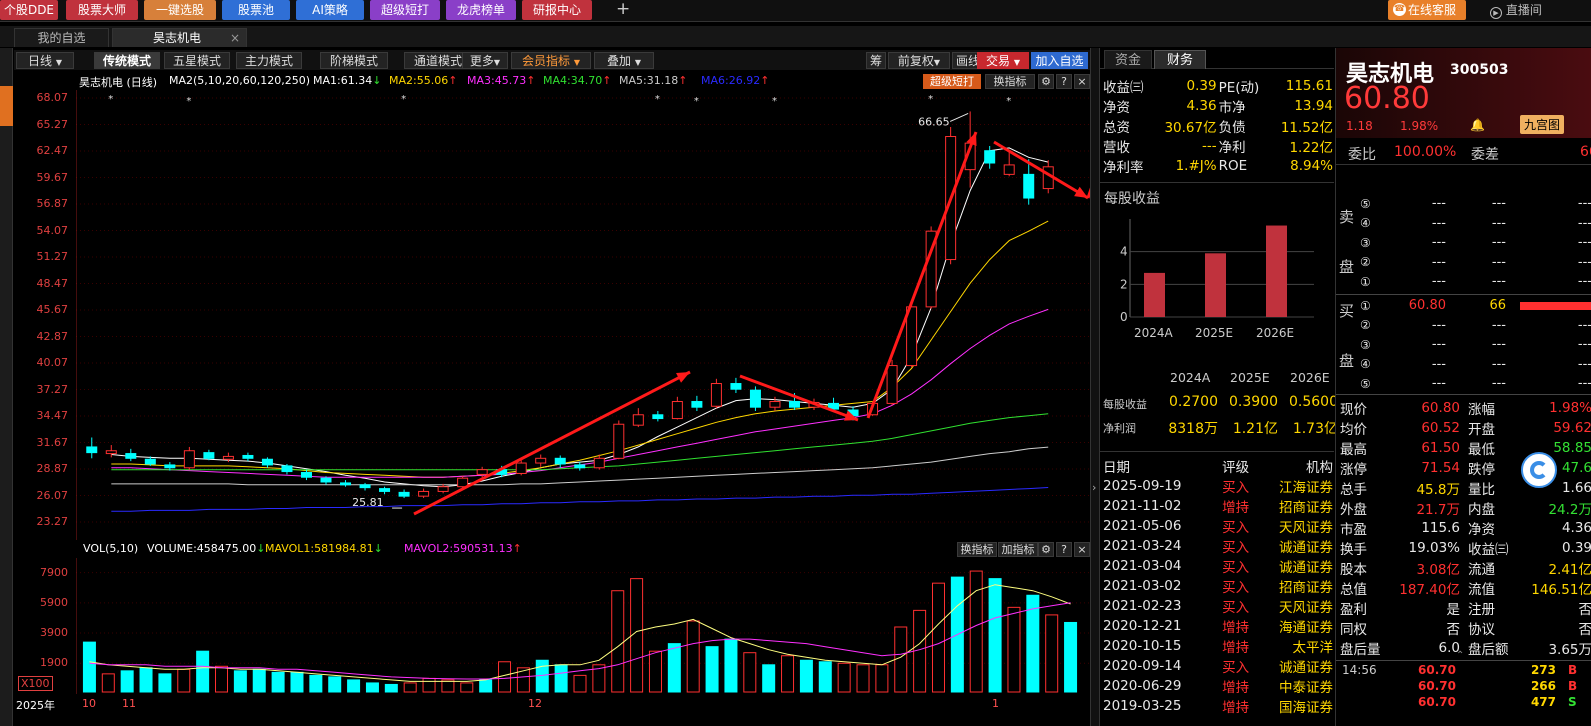 The image size is (1591, 726). I want to click on swap-indicator-label: 换指标, so click(1010, 81).